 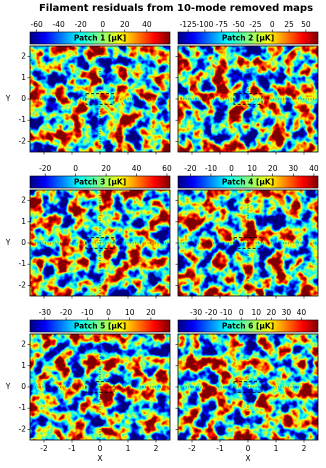 I want to click on colorbar-tick-label: 25, so click(x=289, y=24).